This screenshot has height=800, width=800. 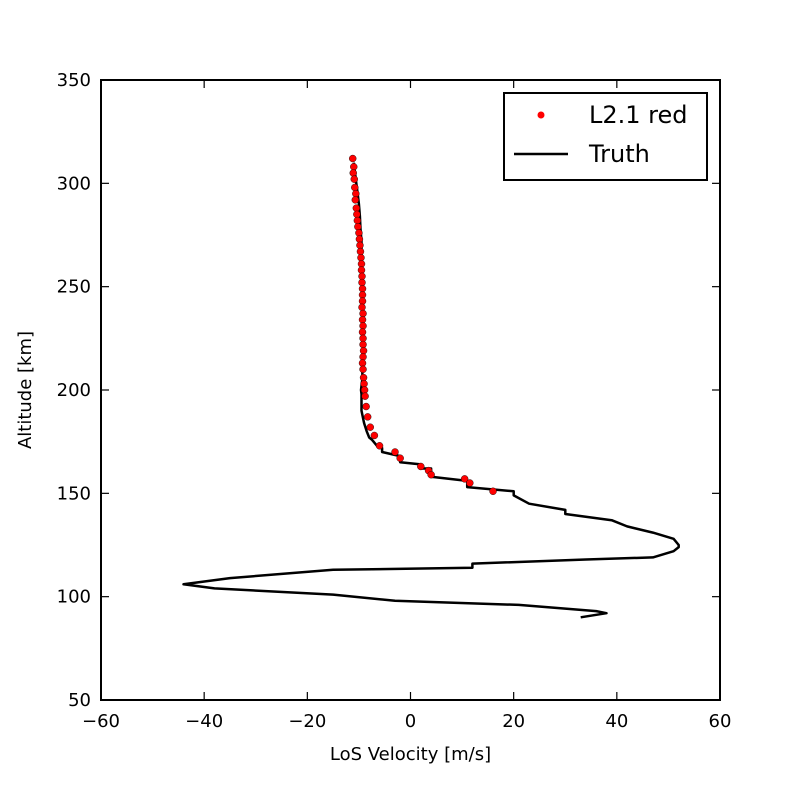 I want to click on legend-entry-truth: Truth, so click(x=619, y=154).